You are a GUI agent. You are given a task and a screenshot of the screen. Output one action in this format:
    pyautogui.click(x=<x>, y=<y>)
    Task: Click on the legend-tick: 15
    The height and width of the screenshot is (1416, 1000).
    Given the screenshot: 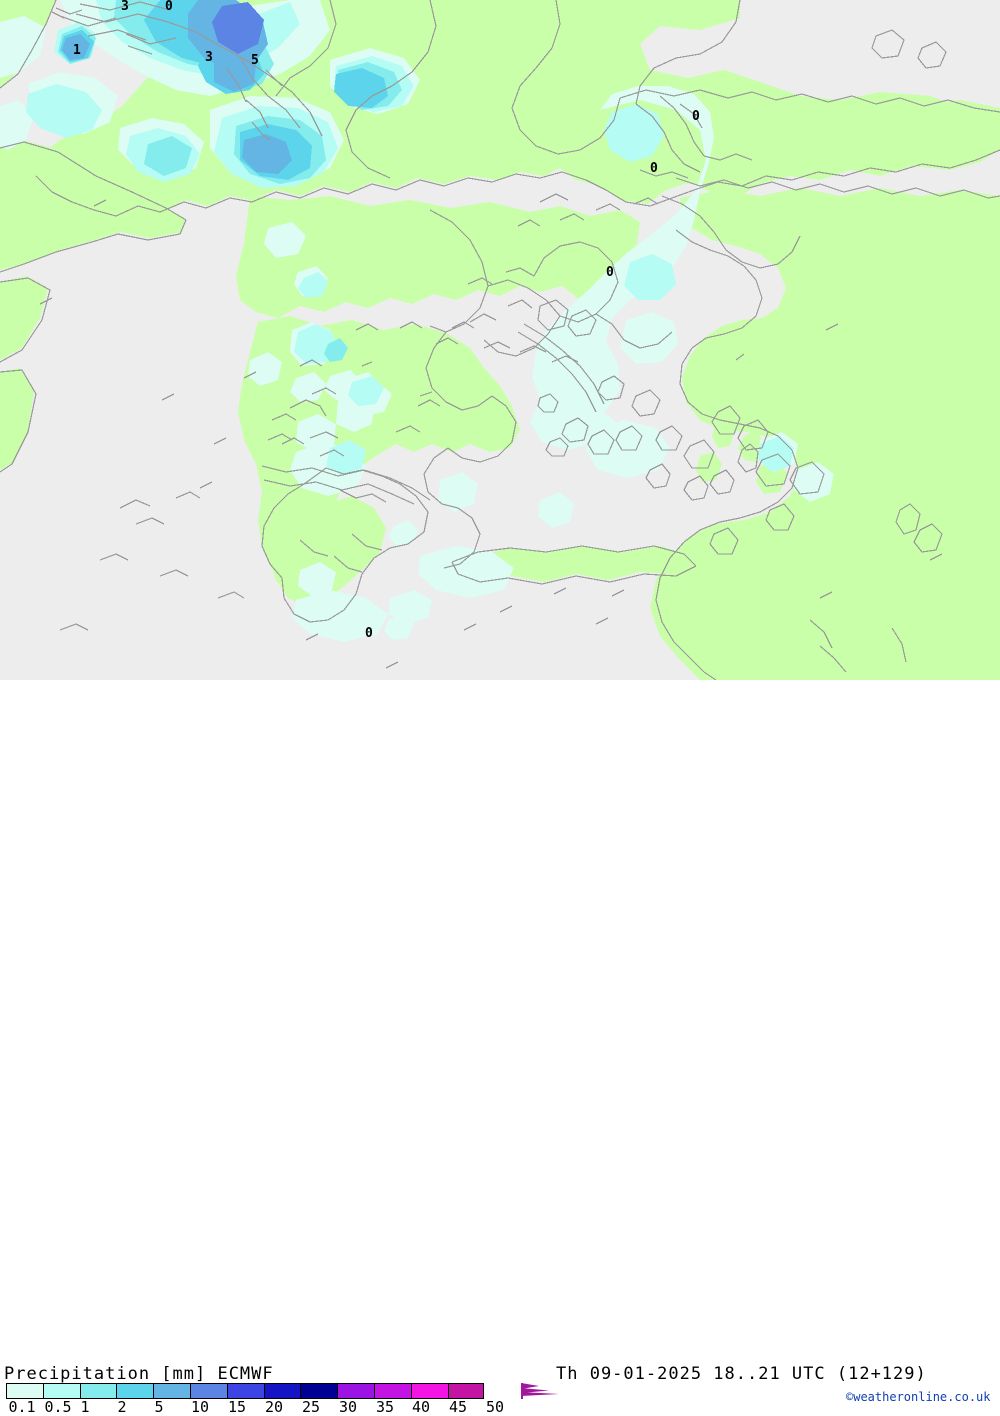 What is the action you would take?
    pyautogui.click(x=237, y=1407)
    